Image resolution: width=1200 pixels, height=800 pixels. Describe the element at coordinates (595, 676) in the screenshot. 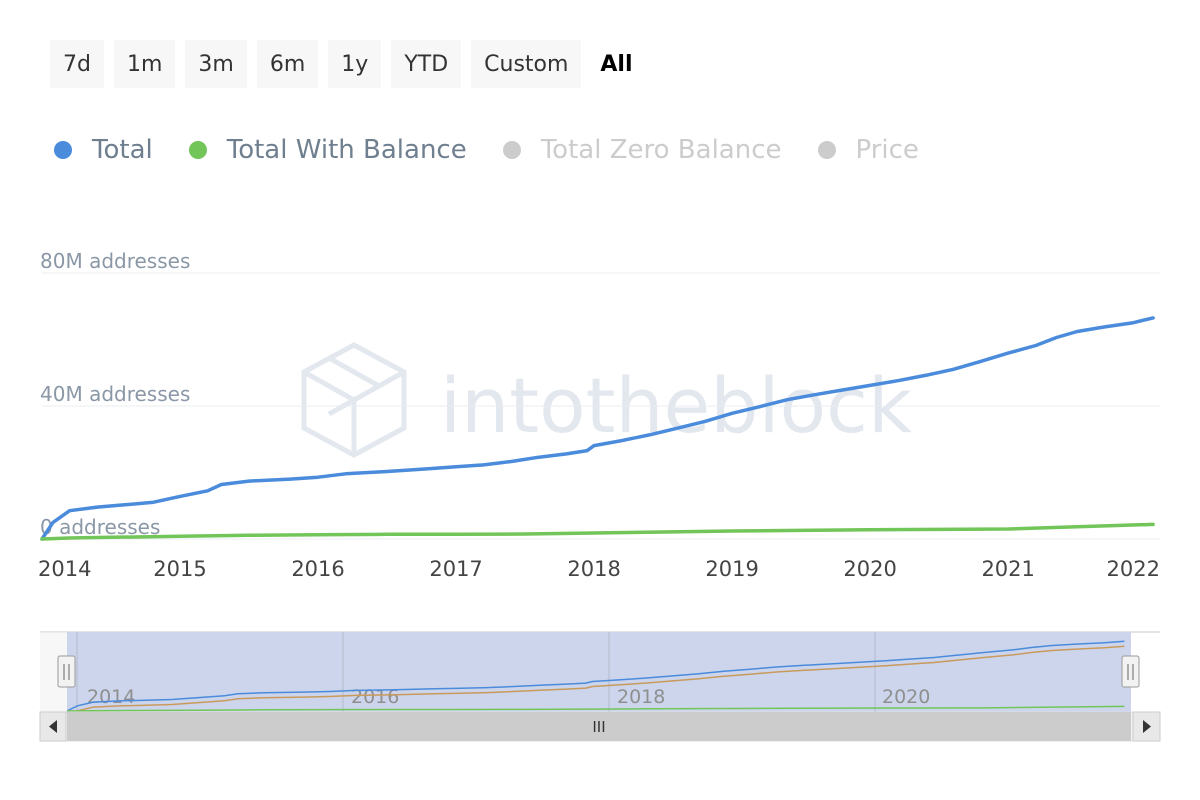

I see `navigator-series-total` at that location.